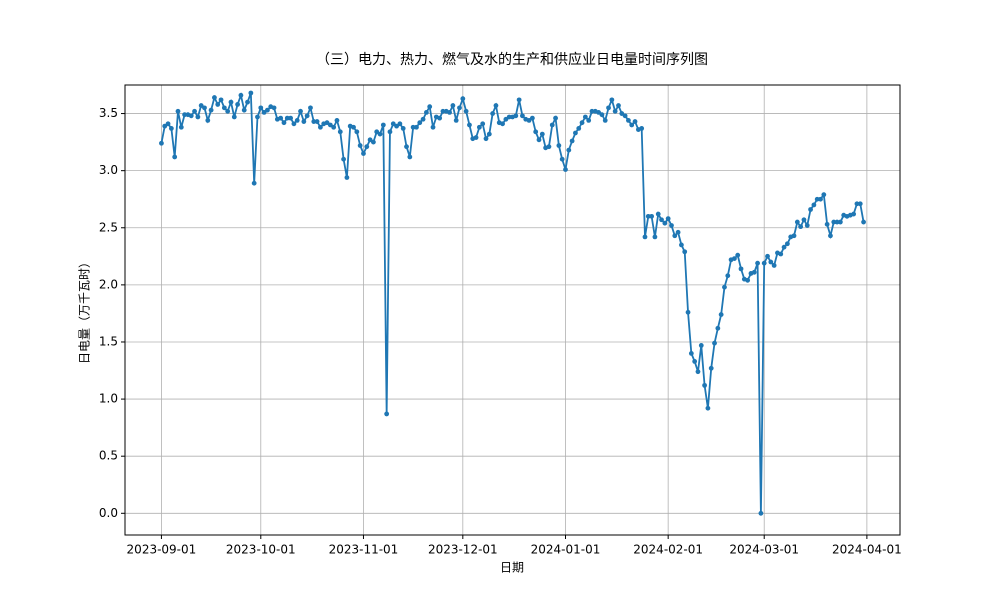 This screenshot has height=600, width=1000. Describe the element at coordinates (108, 341) in the screenshot. I see `y-tick-label: 1.5` at that location.